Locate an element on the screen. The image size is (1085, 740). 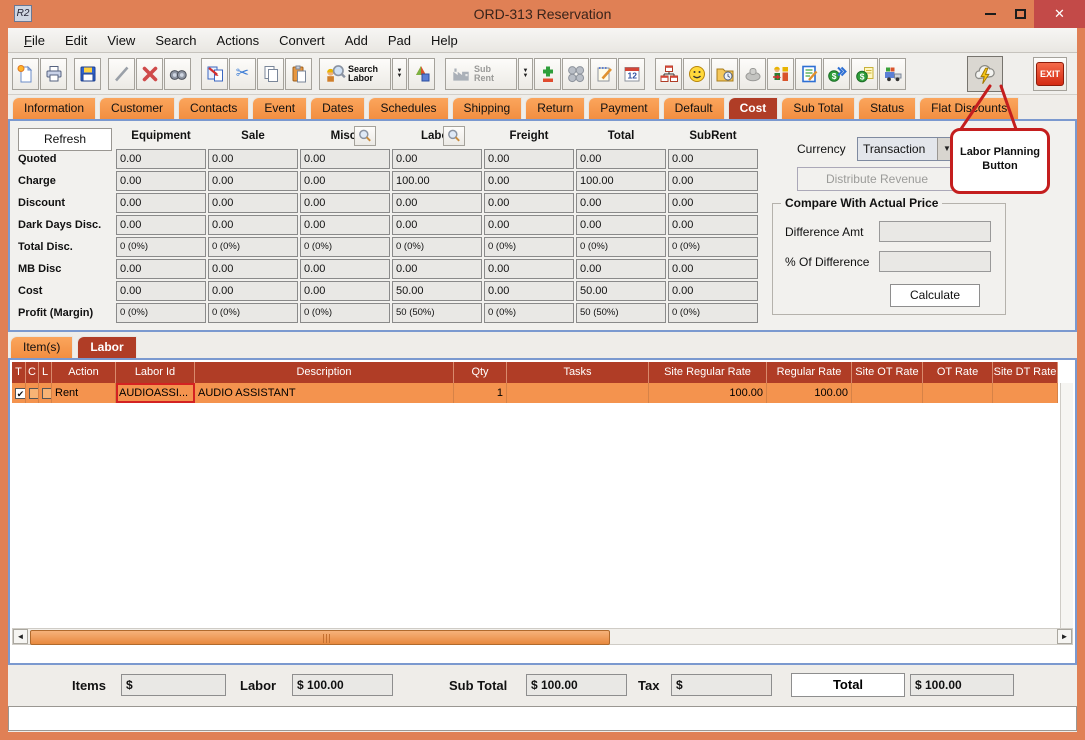
labor-col-l: L is located at coordinates (45, 372).